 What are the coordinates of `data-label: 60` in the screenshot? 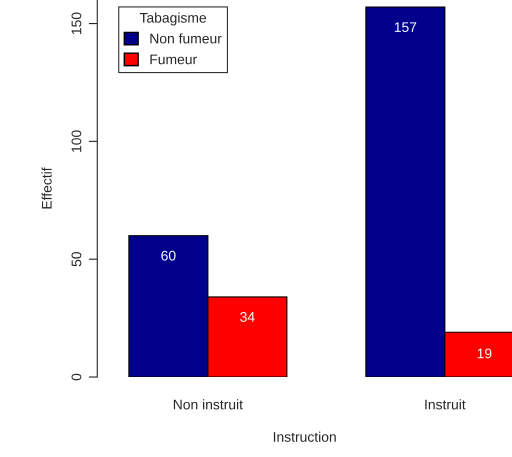 It's located at (168, 255).